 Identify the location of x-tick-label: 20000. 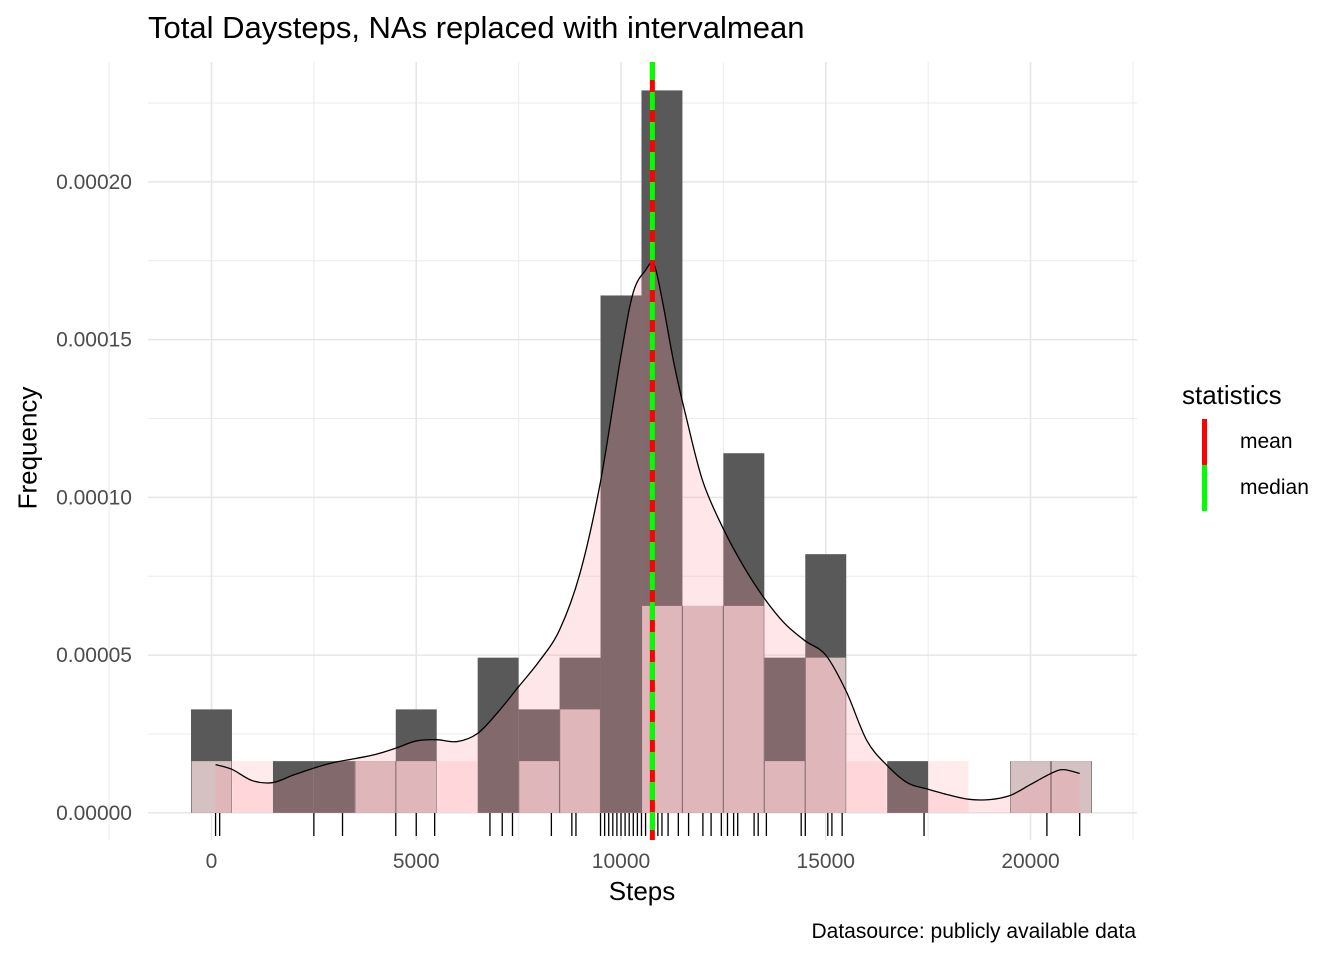
(1030, 861).